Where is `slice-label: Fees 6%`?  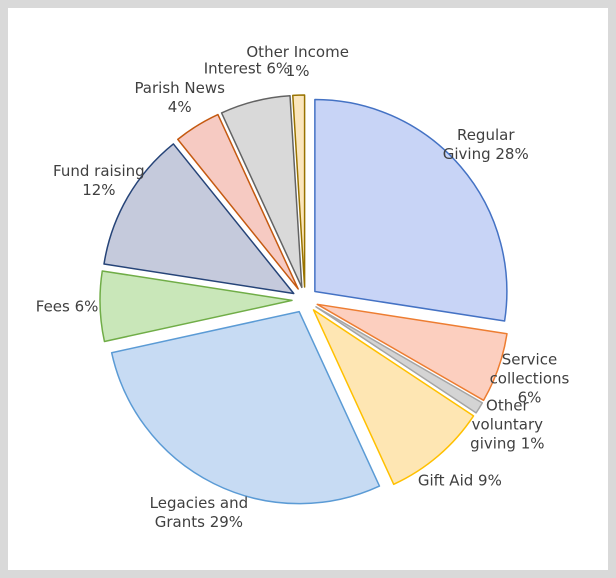
slice-label: Fees 6% is located at coordinates (67, 307).